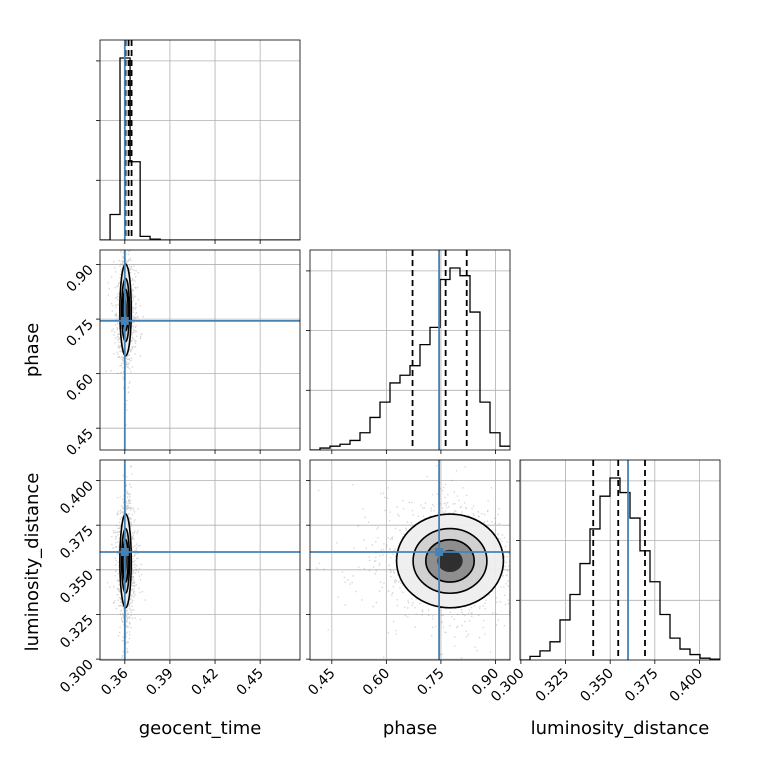 This screenshot has height=760, width=760. Describe the element at coordinates (642, 686) in the screenshot. I see `x-tick-label: 0.375` at that location.